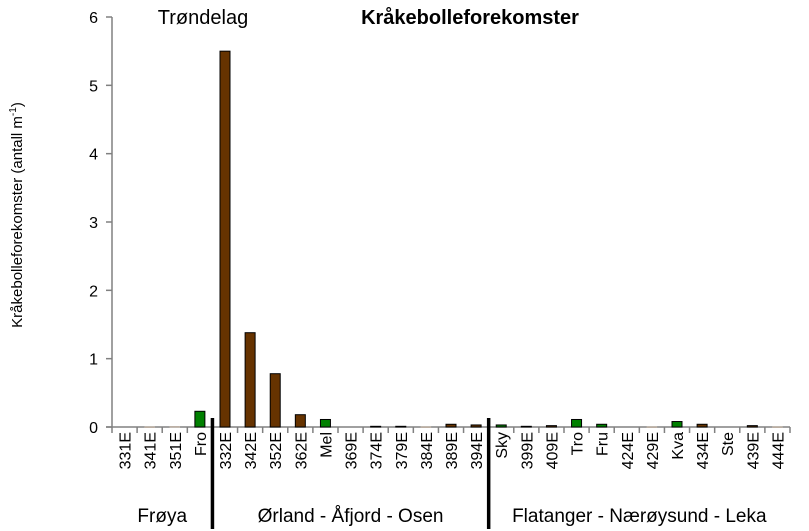  Describe the element at coordinates (678, 446) in the screenshot. I see `x-tick-label: Kva` at that location.